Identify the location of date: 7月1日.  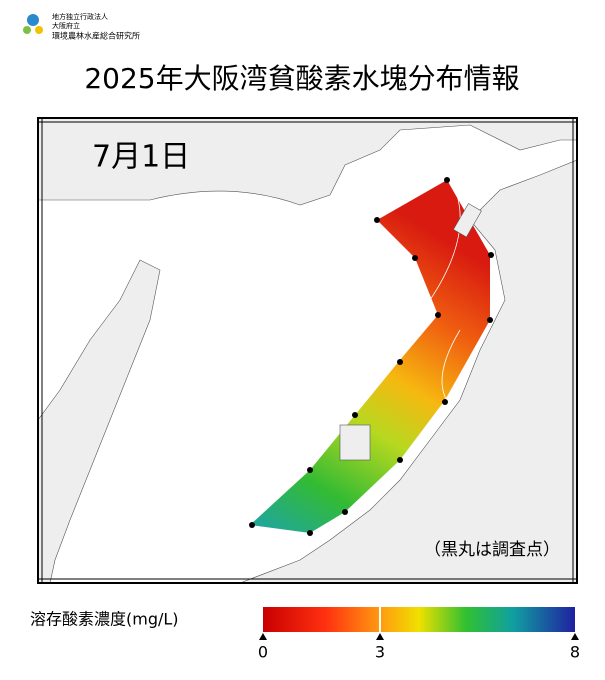
(141, 157).